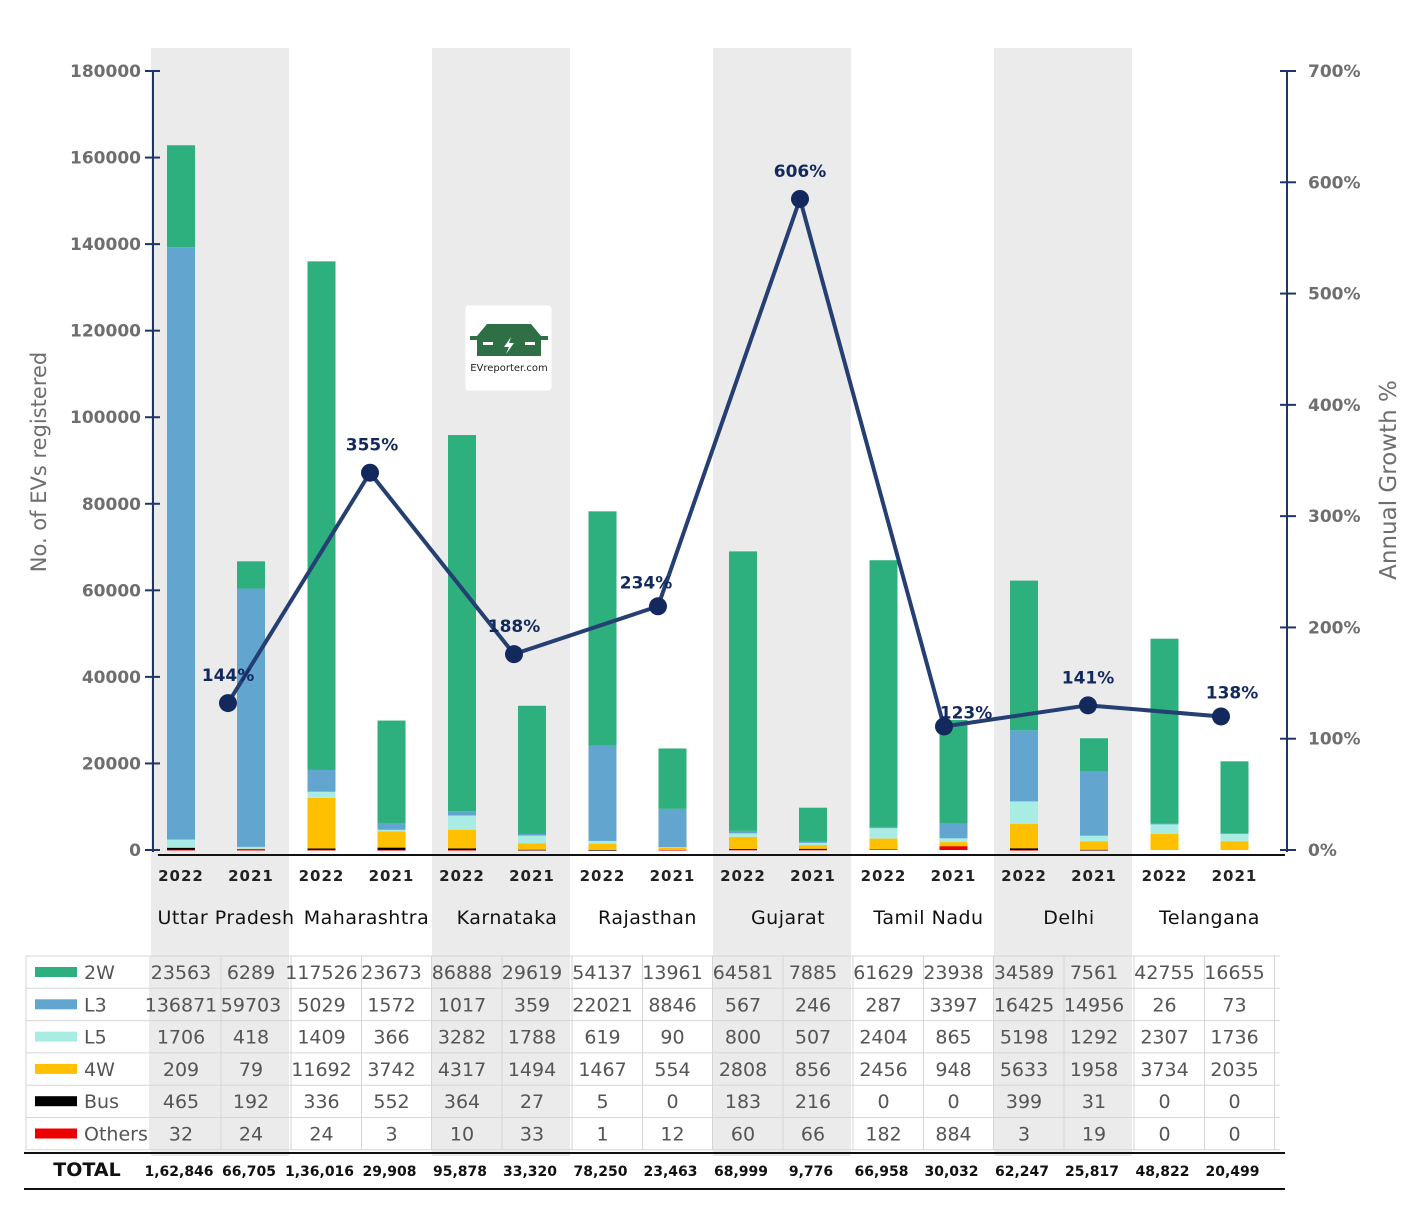 Image resolution: width=1411 pixels, height=1231 pixels. What do you see at coordinates (56, 972) in the screenshot?
I see `legend-swatch-2w` at bounding box center [56, 972].